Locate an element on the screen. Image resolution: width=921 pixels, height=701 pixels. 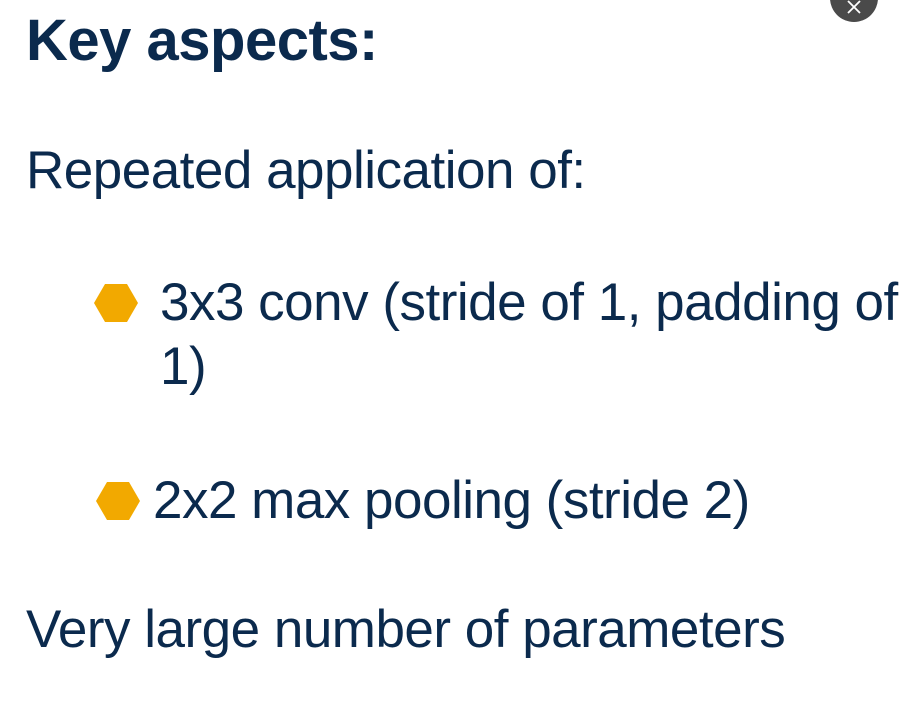
bullet-item-pooling: 2x2 max pooling (stride 2) is located at coordinates (451, 500).